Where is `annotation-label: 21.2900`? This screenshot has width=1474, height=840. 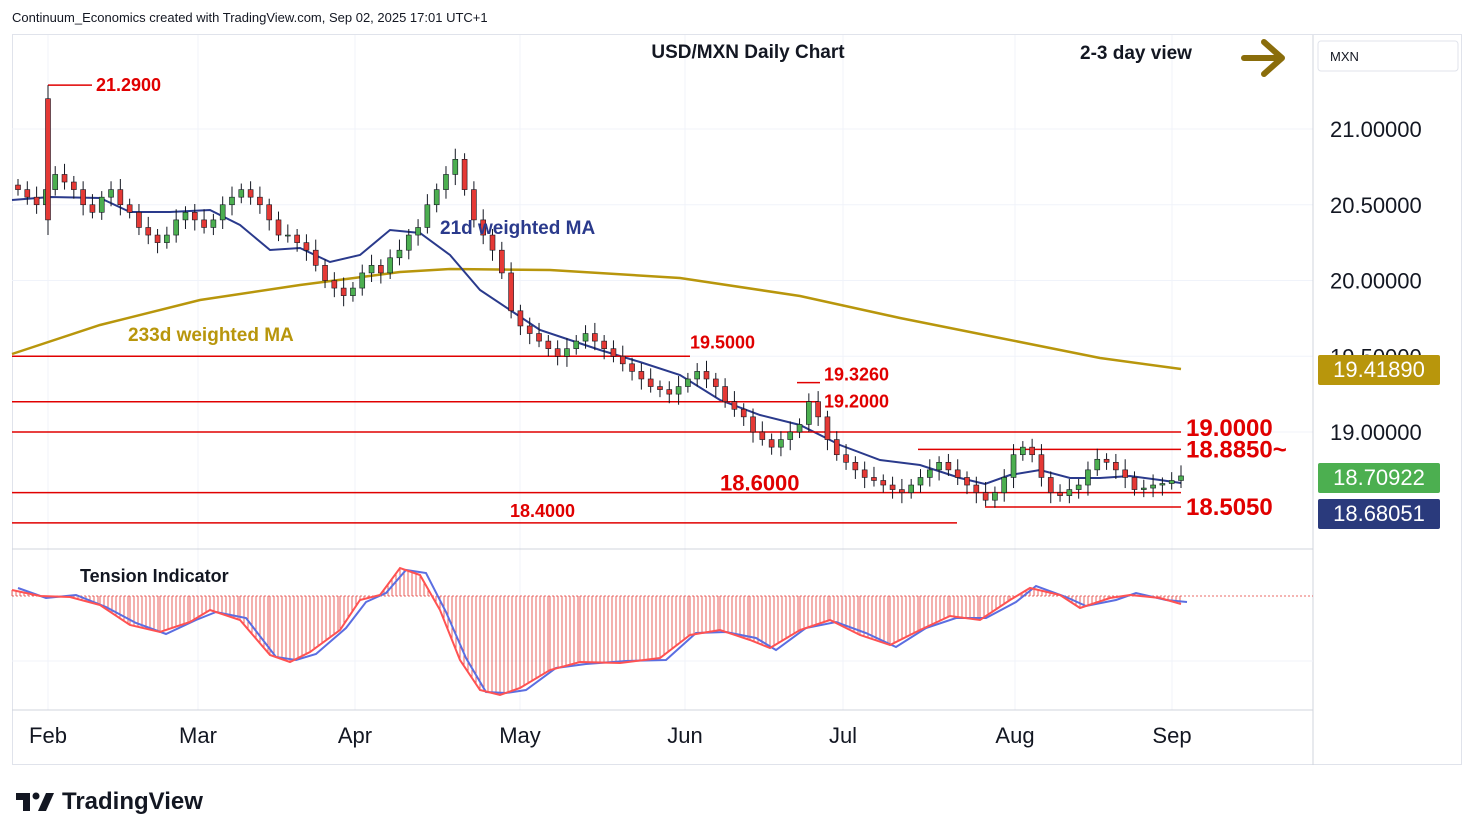 annotation-label: 21.2900 is located at coordinates (128, 85).